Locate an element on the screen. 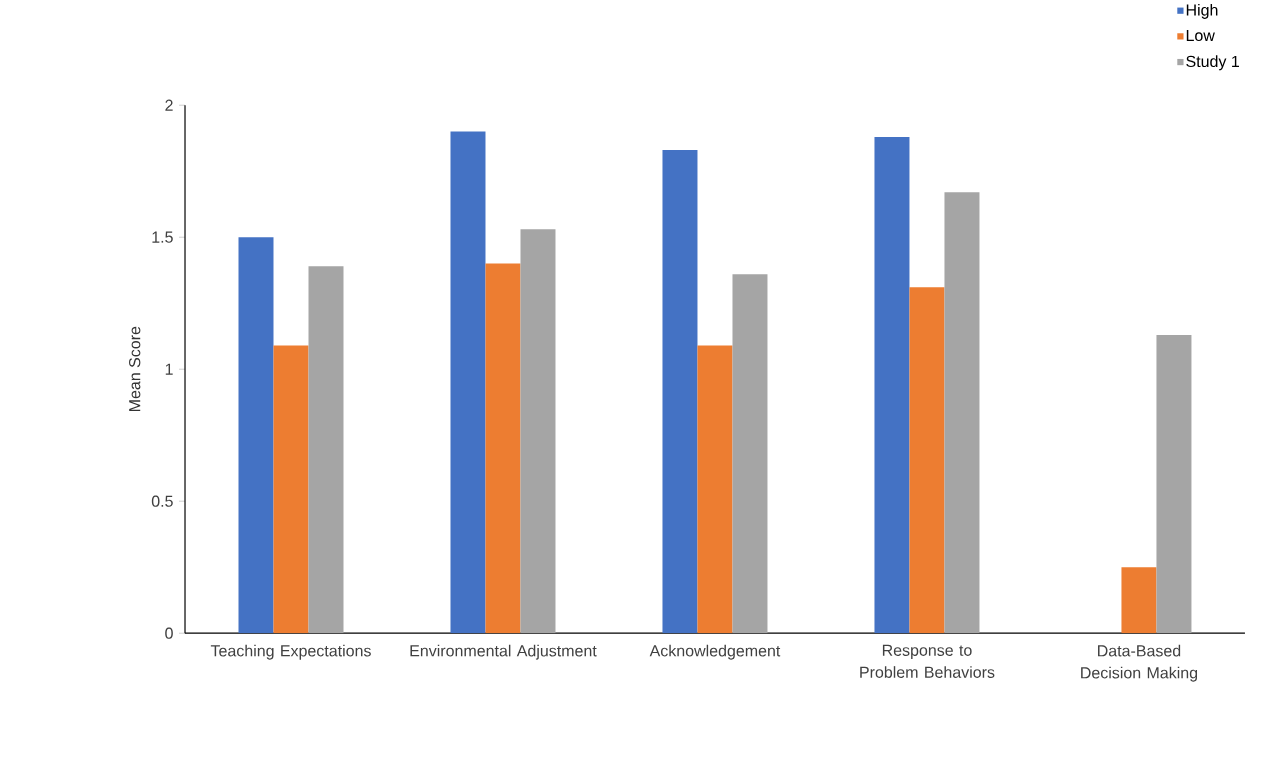  legend-label: High is located at coordinates (1202, 11).